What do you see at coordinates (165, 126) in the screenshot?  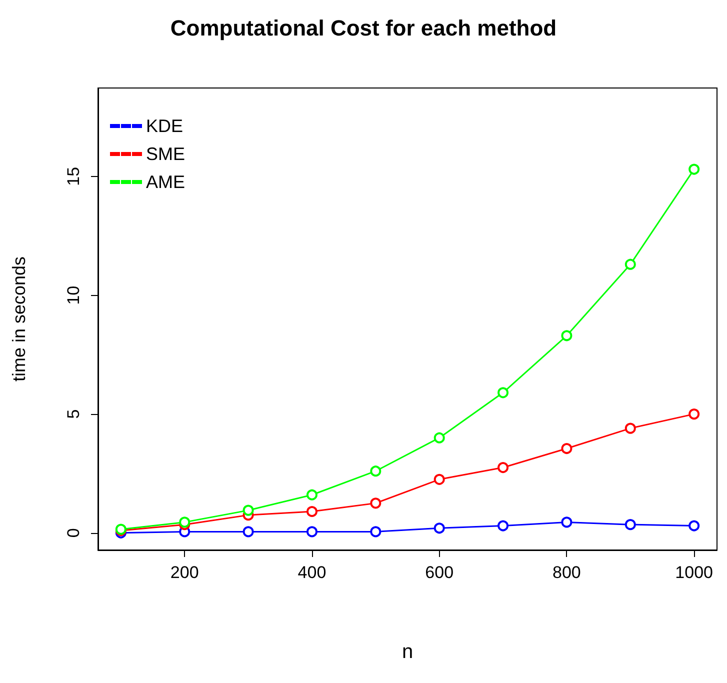 I see `legend-label: KDE` at bounding box center [165, 126].